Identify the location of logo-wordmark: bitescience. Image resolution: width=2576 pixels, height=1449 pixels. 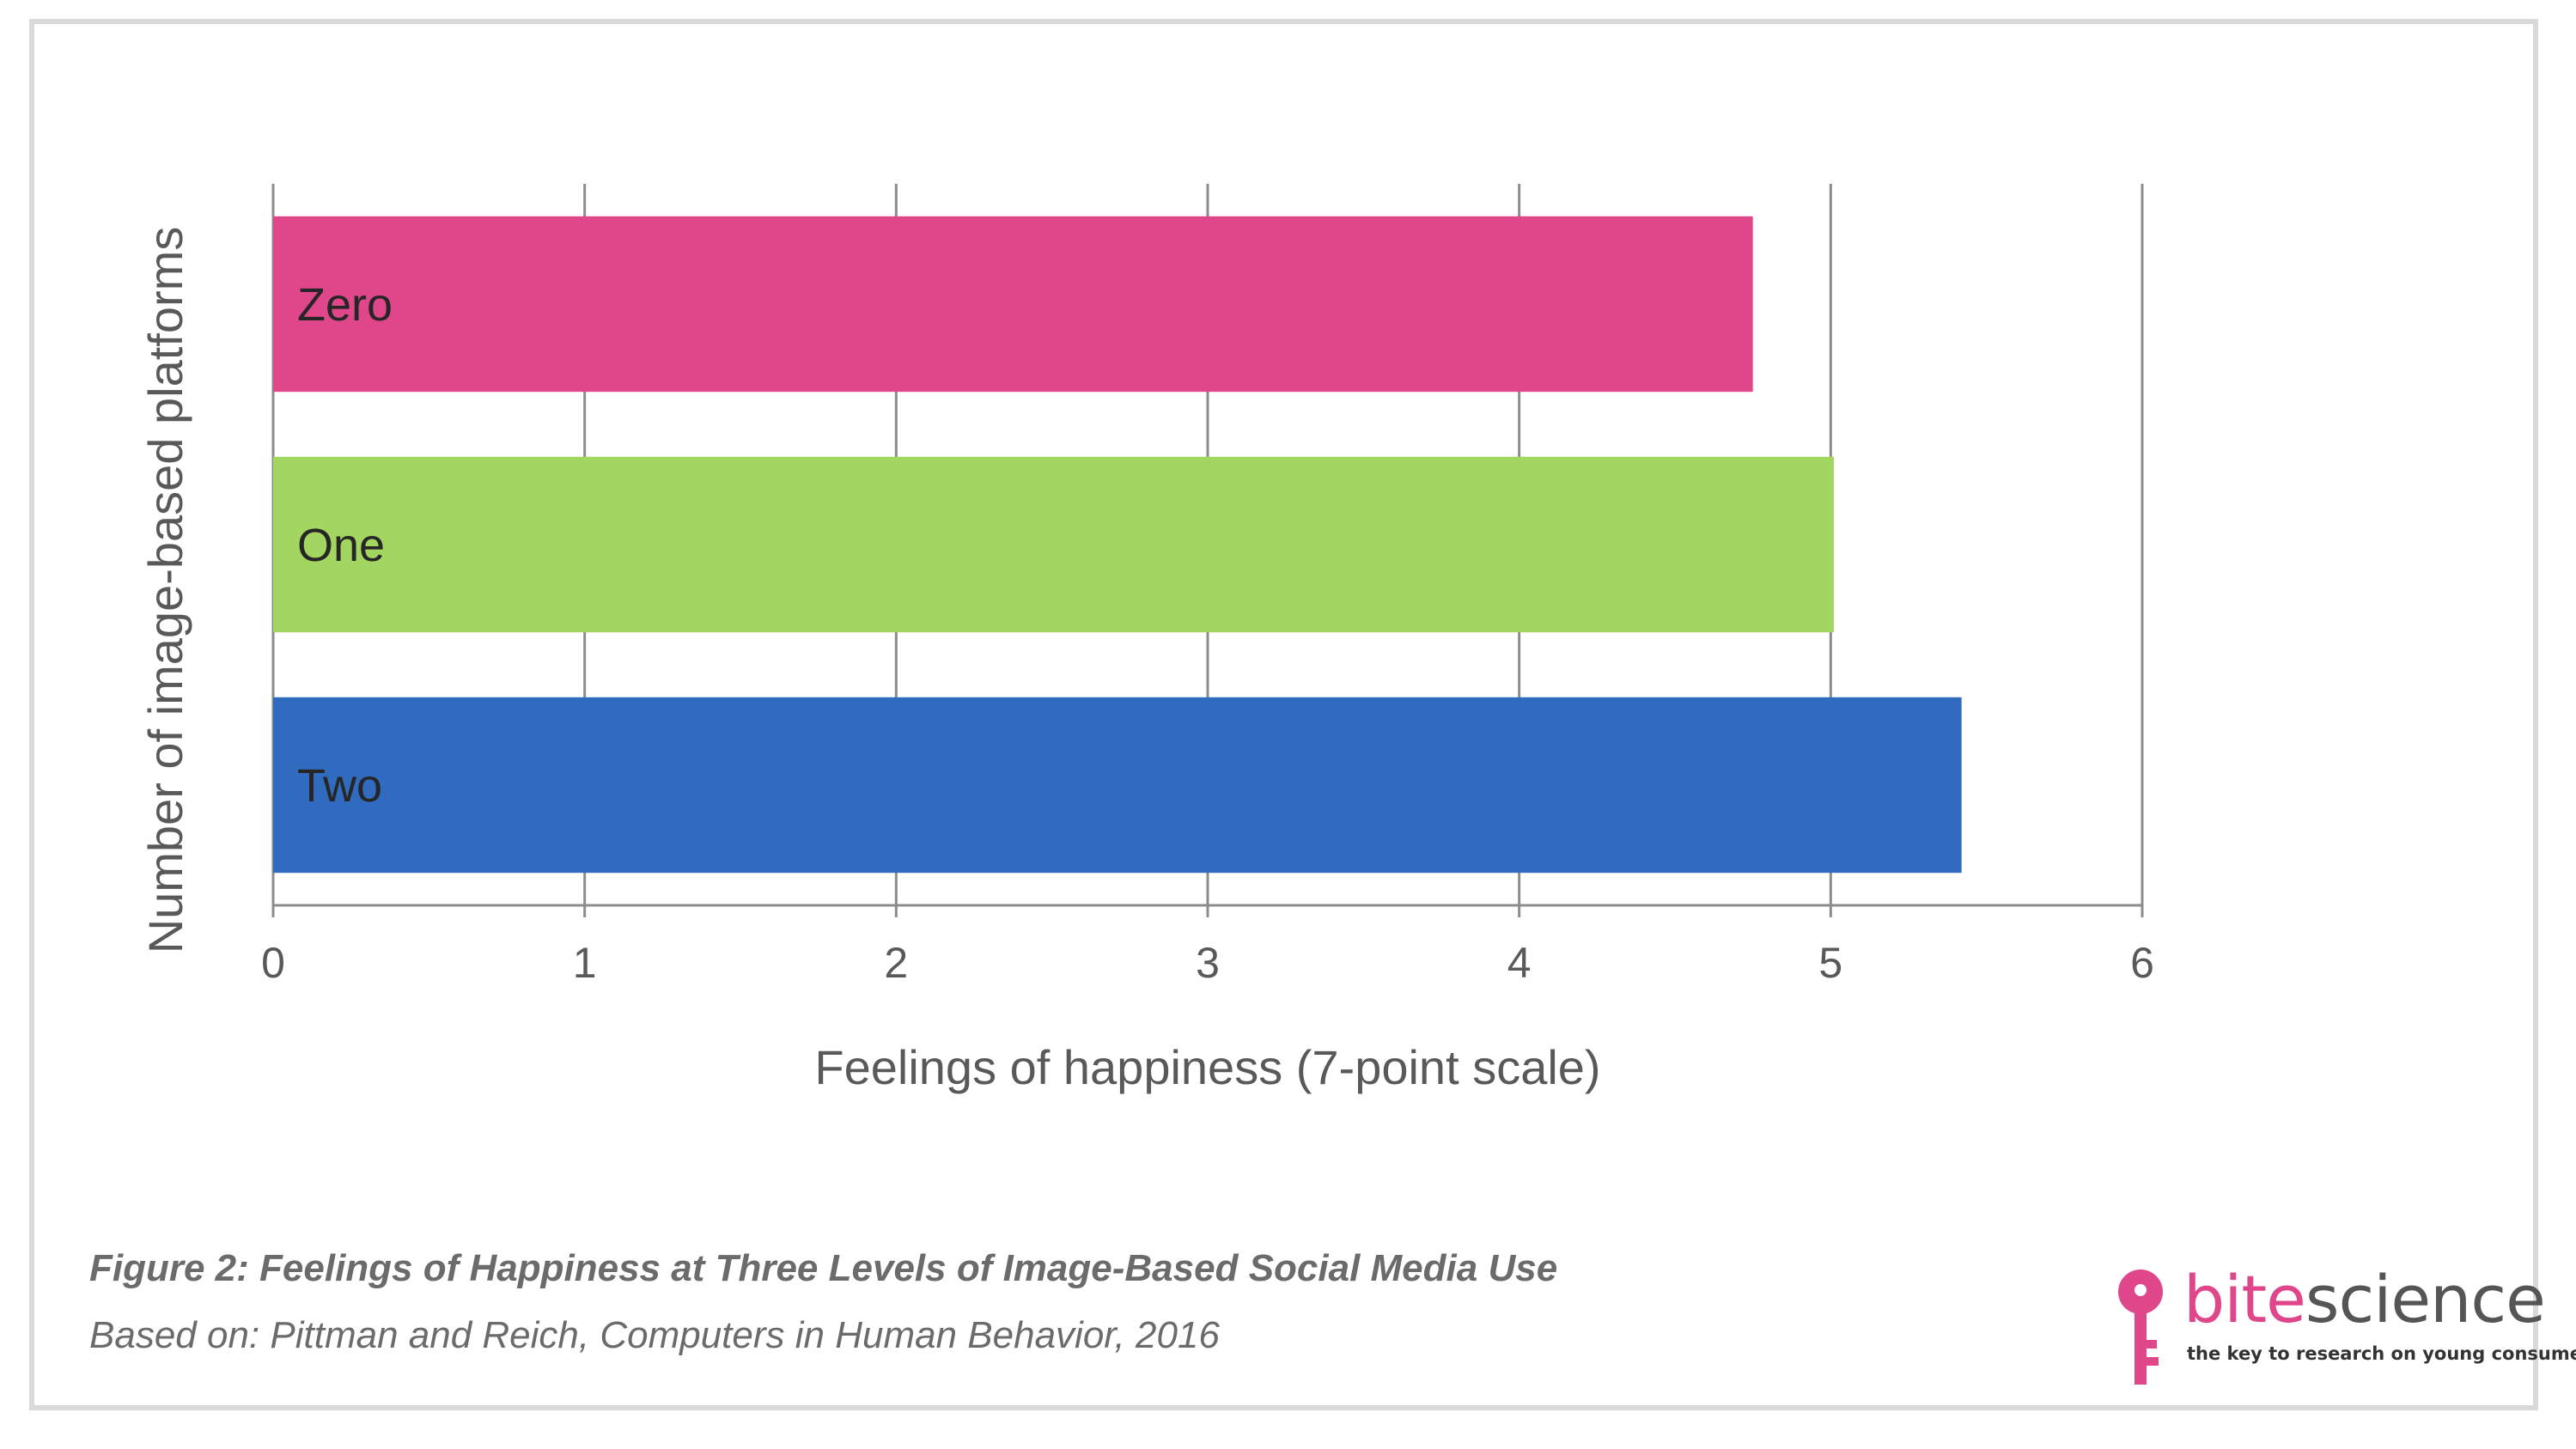
(2364, 1299).